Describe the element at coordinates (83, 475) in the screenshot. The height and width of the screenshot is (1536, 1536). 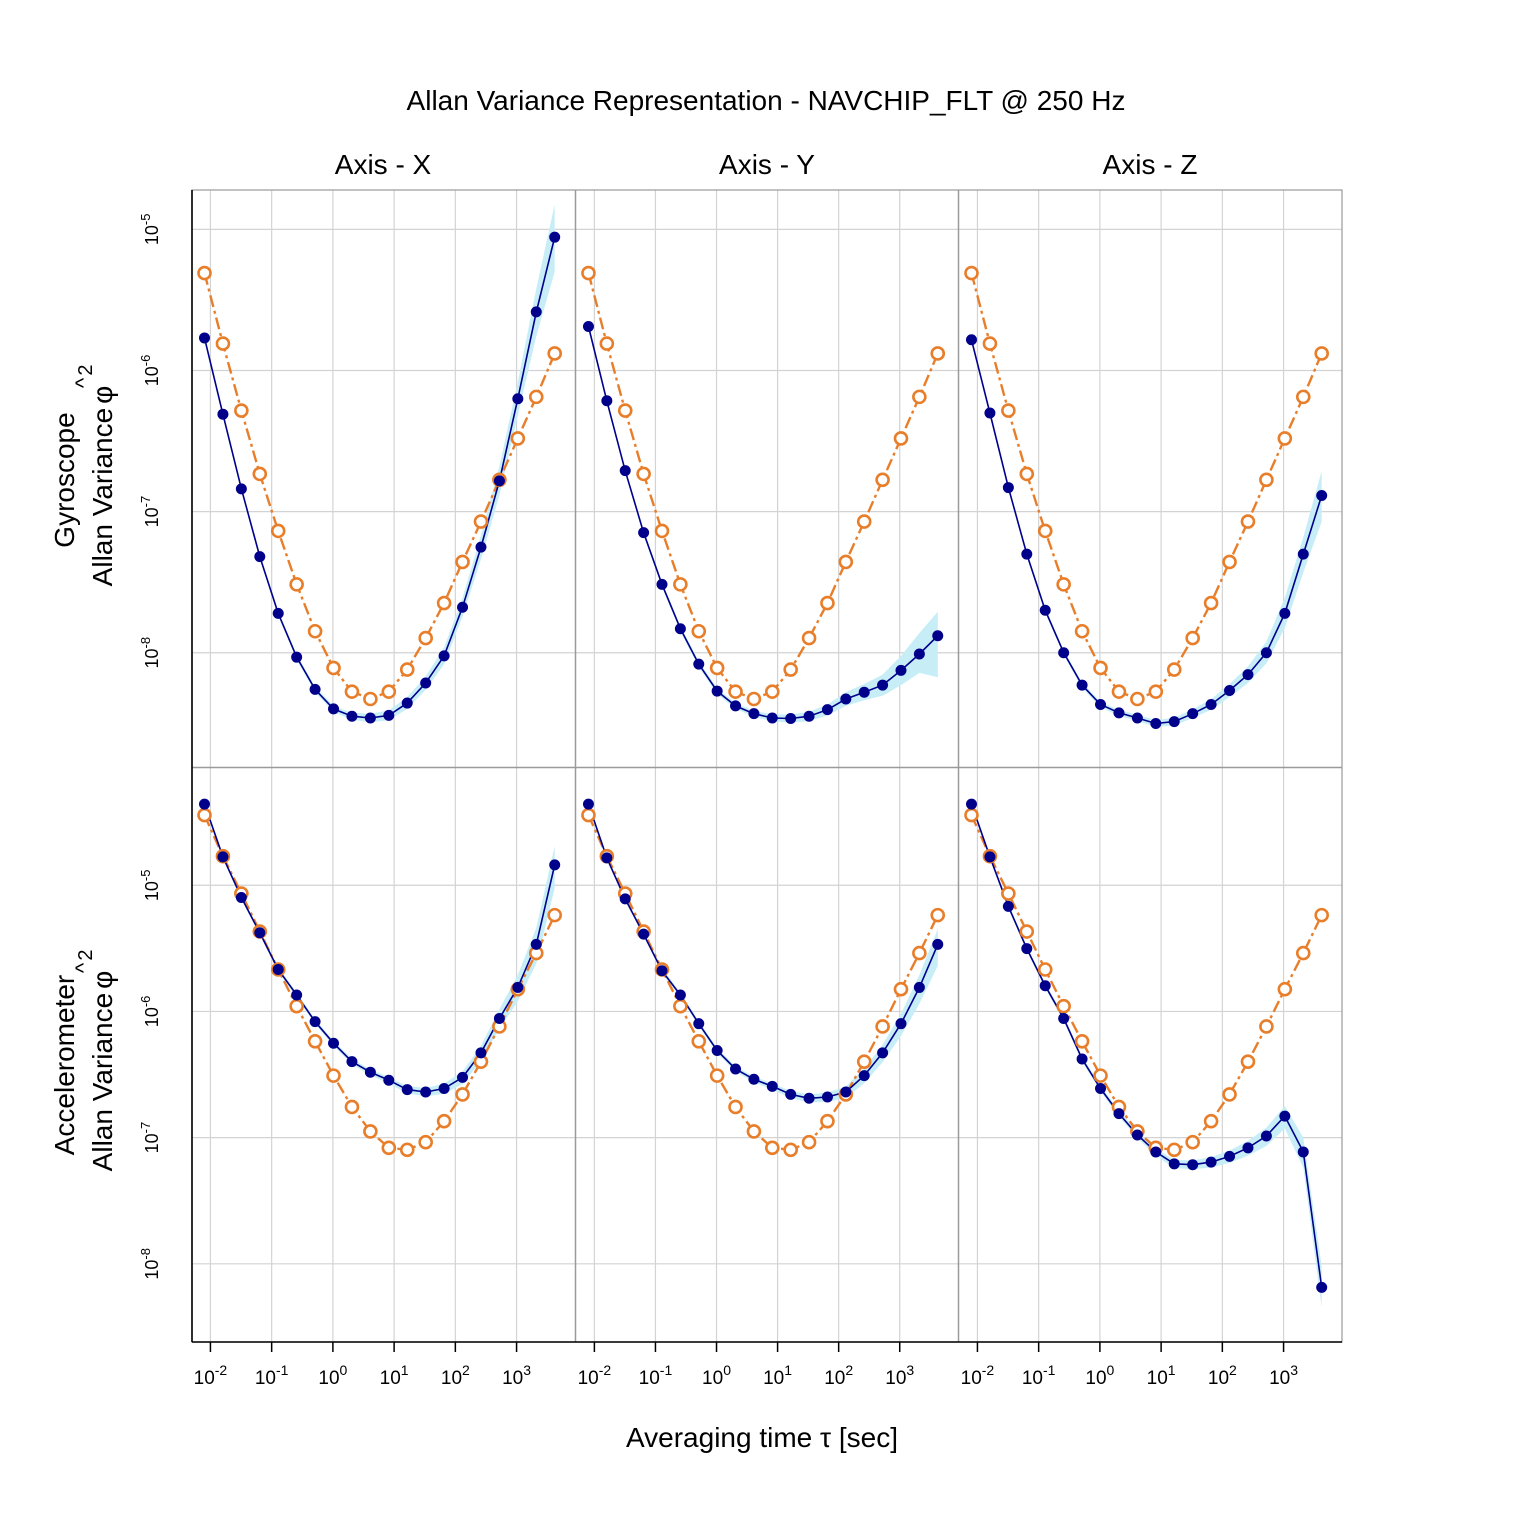
I see `gyroscope-row-label: Gyroscope Allan Variance φ ^ 2` at that location.